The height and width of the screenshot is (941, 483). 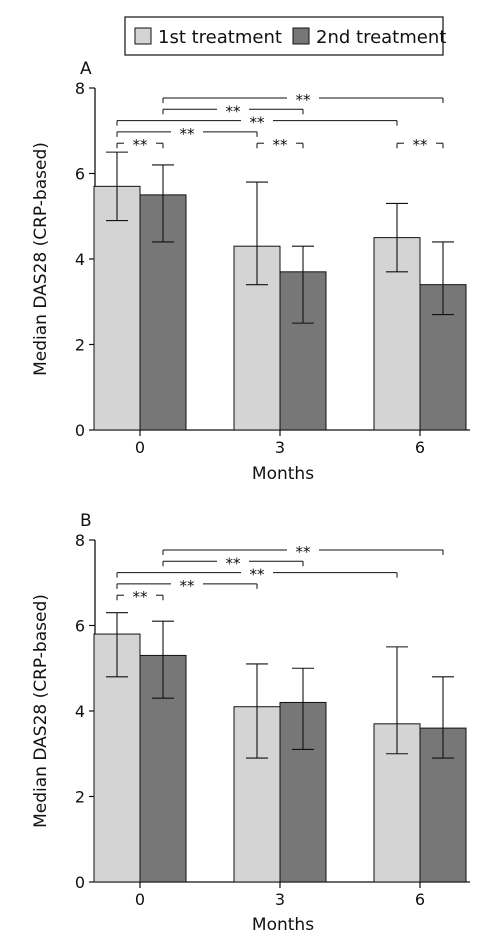 What do you see at coordinates (381, 37) in the screenshot?
I see `legend-label-2: 2nd treatment` at bounding box center [381, 37].